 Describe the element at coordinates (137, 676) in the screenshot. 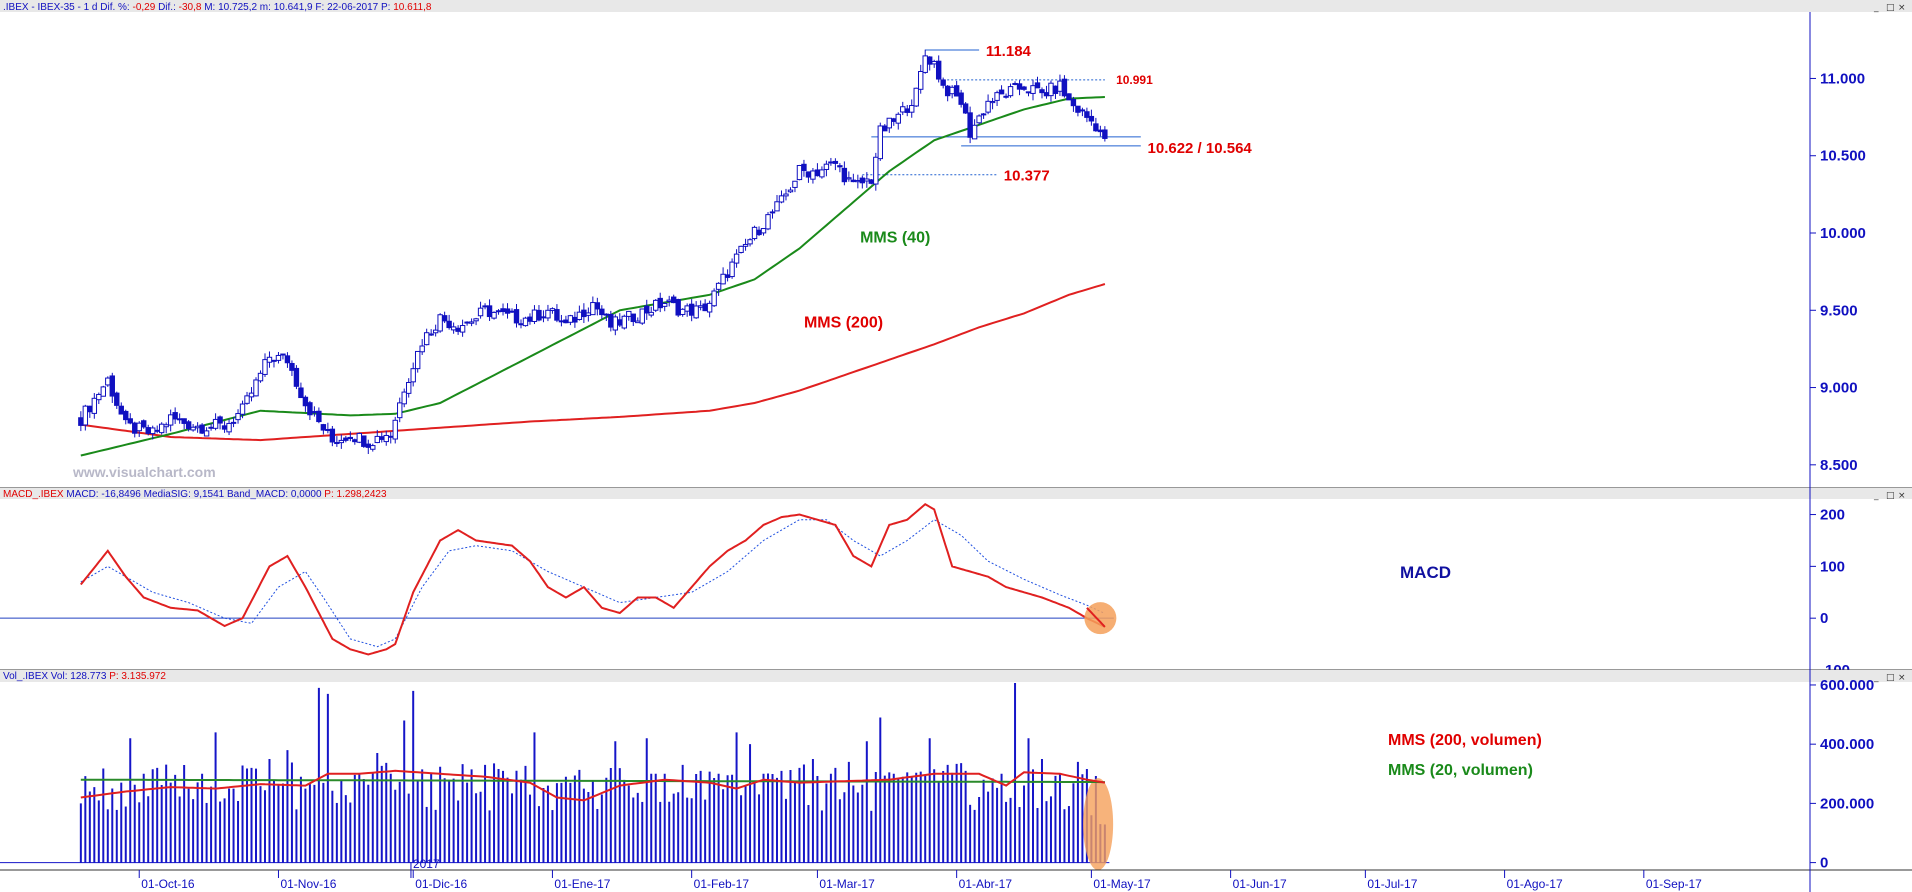

I see `header-segment: P: 3.135.972` at that location.